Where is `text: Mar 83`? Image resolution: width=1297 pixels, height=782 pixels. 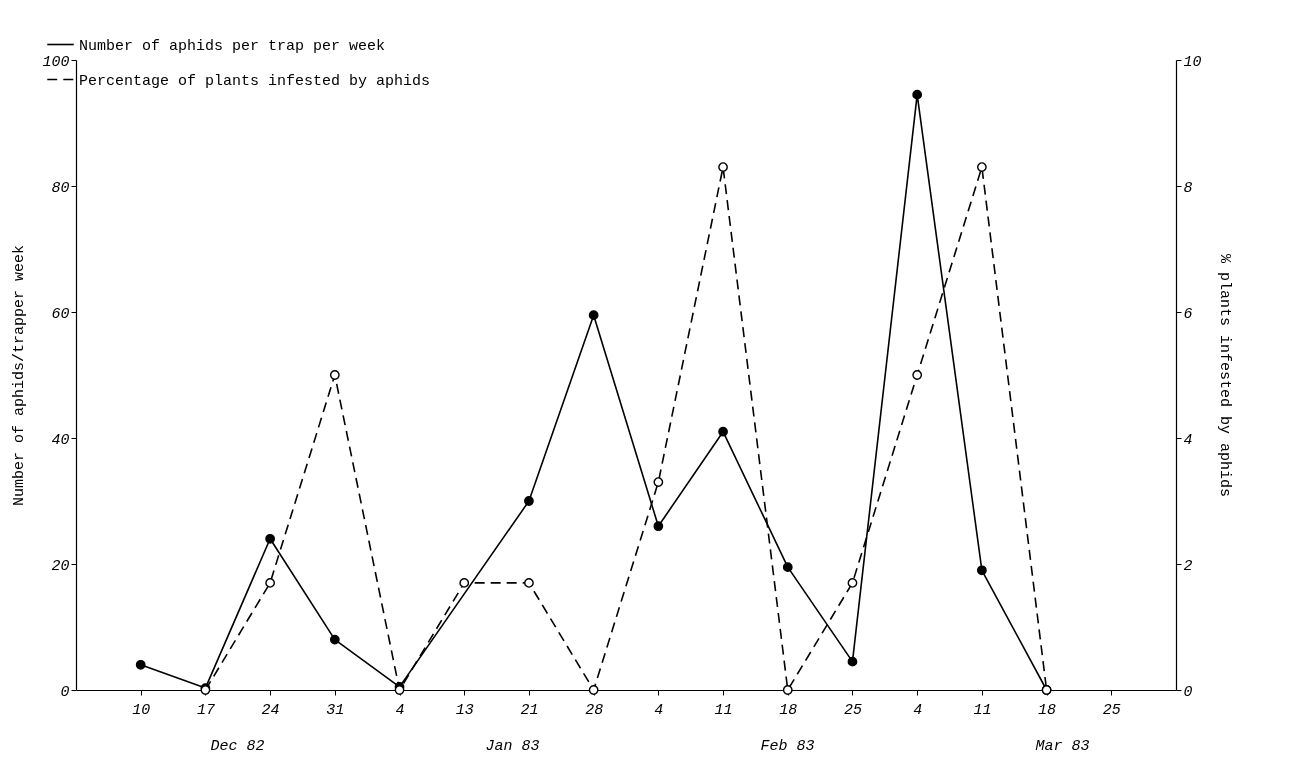
text: Mar 83 is located at coordinates (1062, 746).